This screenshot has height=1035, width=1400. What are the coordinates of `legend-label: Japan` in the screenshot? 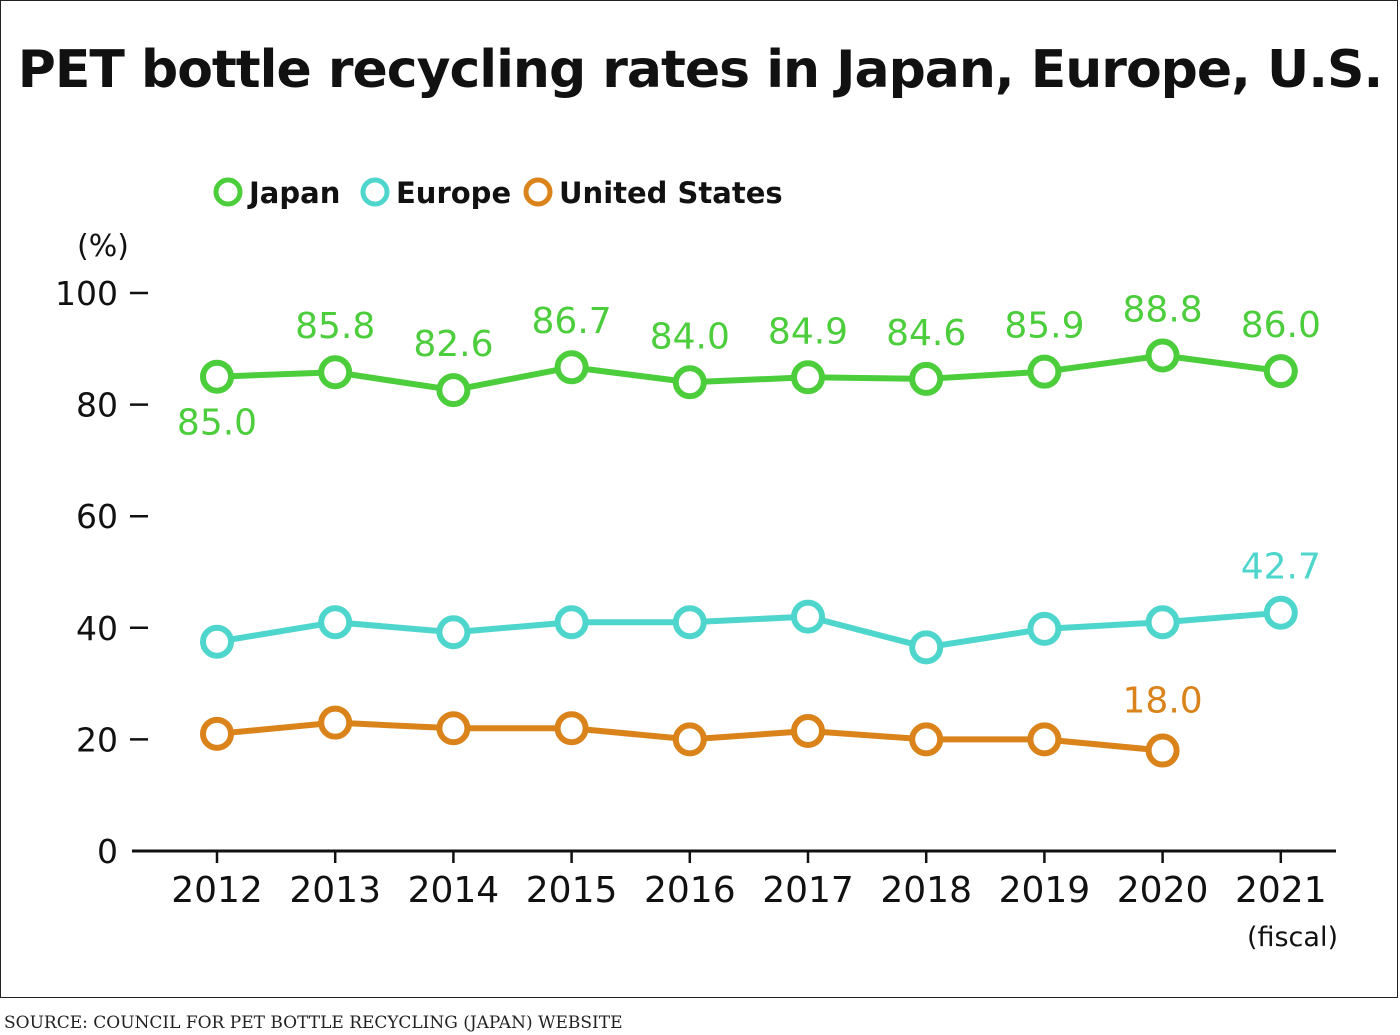 It's located at (293, 193).